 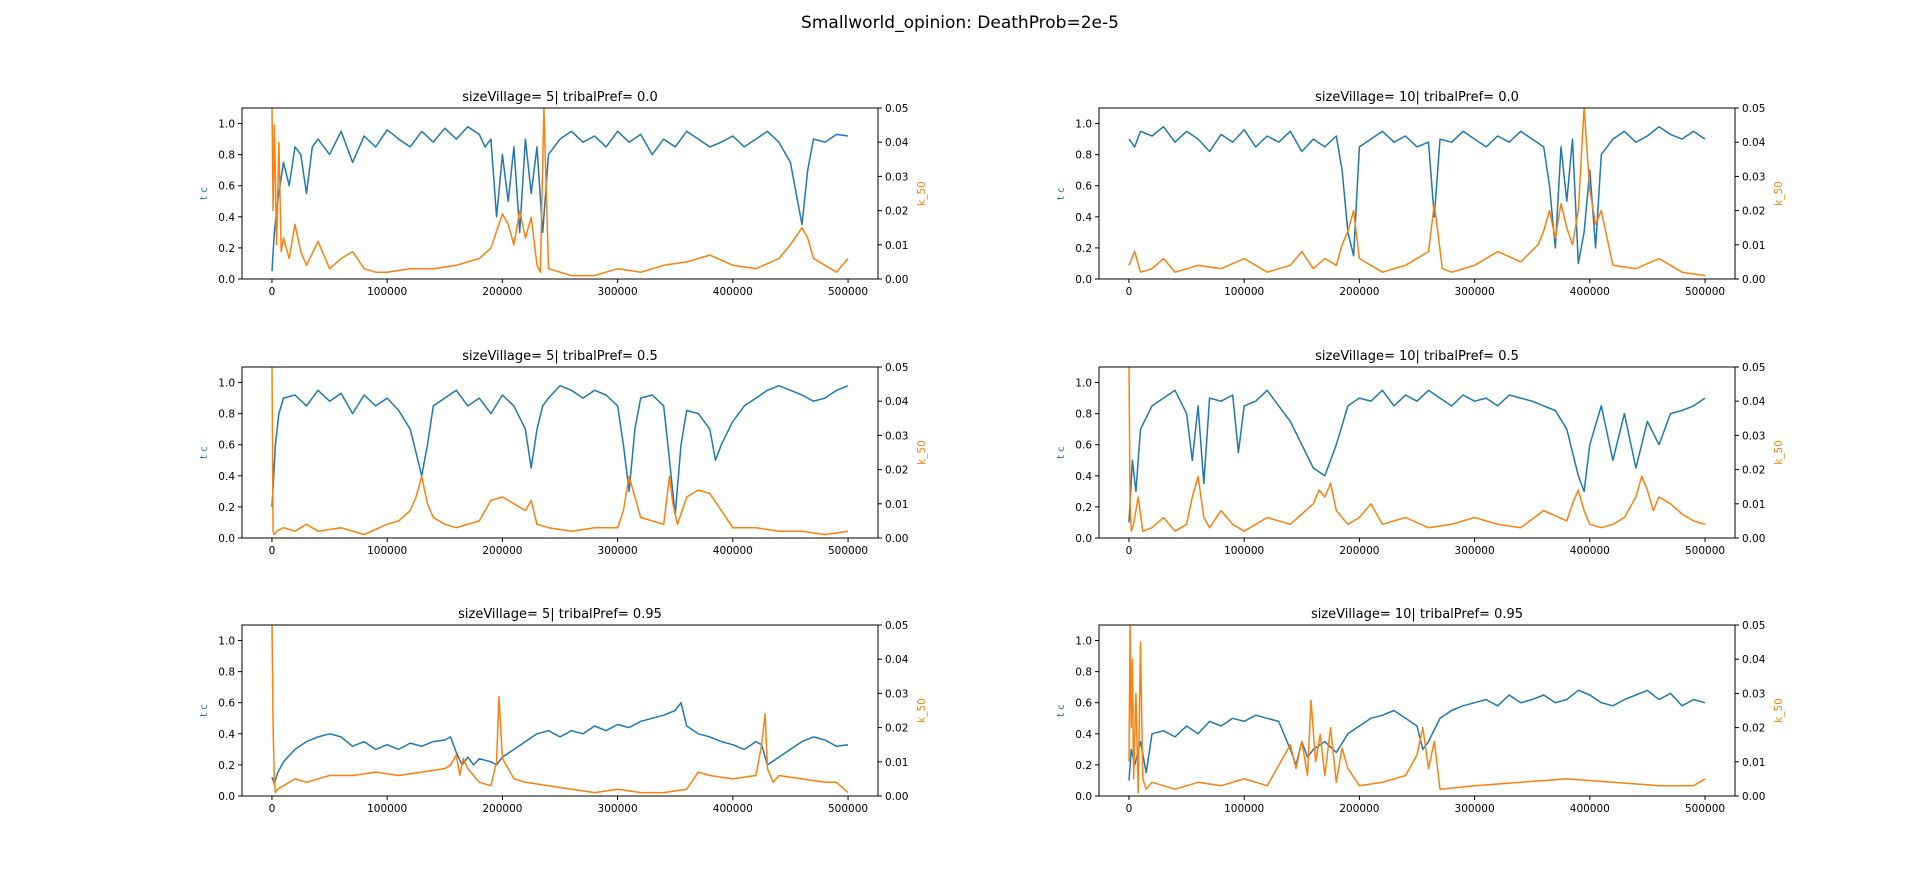 What do you see at coordinates (960, 23) in the screenshot?
I see `figure-title: Smallworld_opinion: DeathProb=2e-5` at bounding box center [960, 23].